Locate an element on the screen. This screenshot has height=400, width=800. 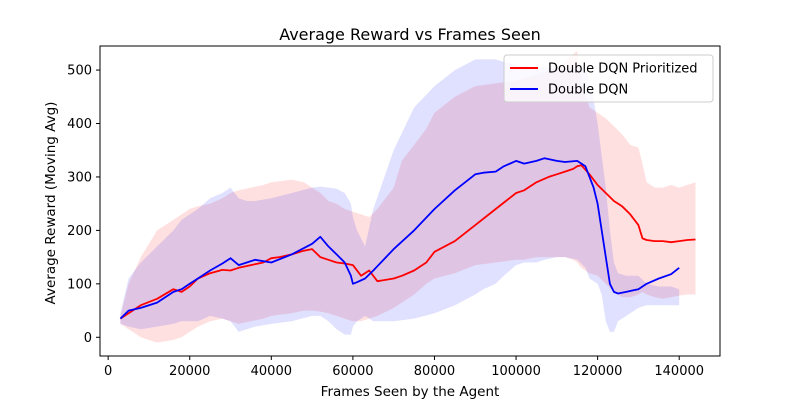
legend-label: Double DQN Prioritized is located at coordinates (623, 69).